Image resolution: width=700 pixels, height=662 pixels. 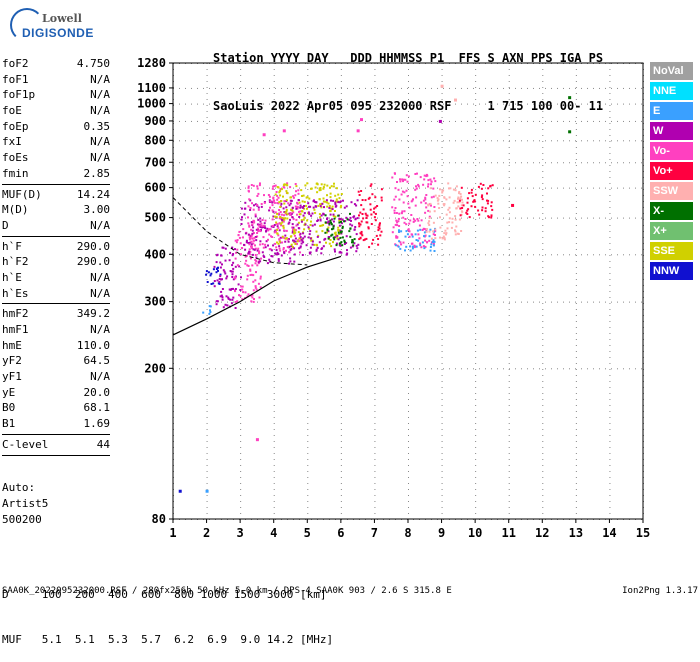 What do you see at coordinates (15, 314) in the screenshot?
I see `param-name: hmF2` at bounding box center [15, 314].